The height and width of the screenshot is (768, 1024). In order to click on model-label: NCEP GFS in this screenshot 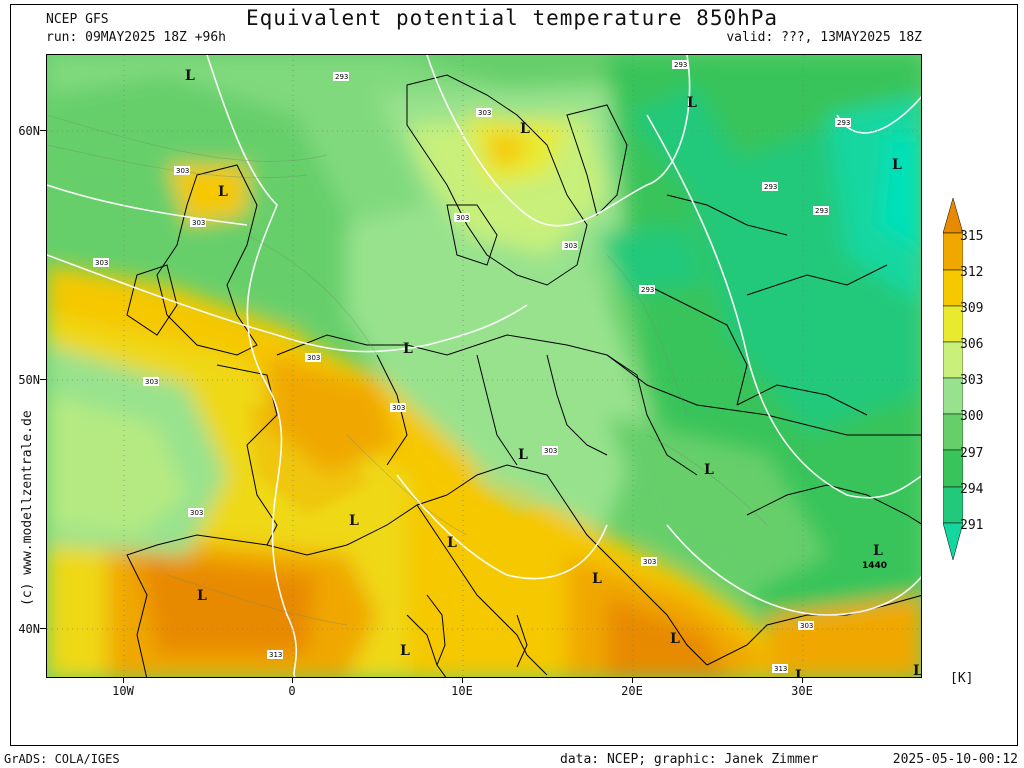, I will do `click(77, 19)`.